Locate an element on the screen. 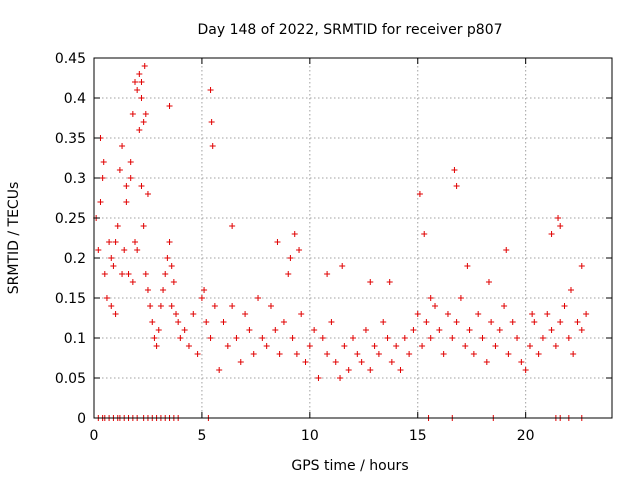 Image resolution: width=640 pixels, height=480 pixels. y-tick-label: 0.1 is located at coordinates (75, 339).